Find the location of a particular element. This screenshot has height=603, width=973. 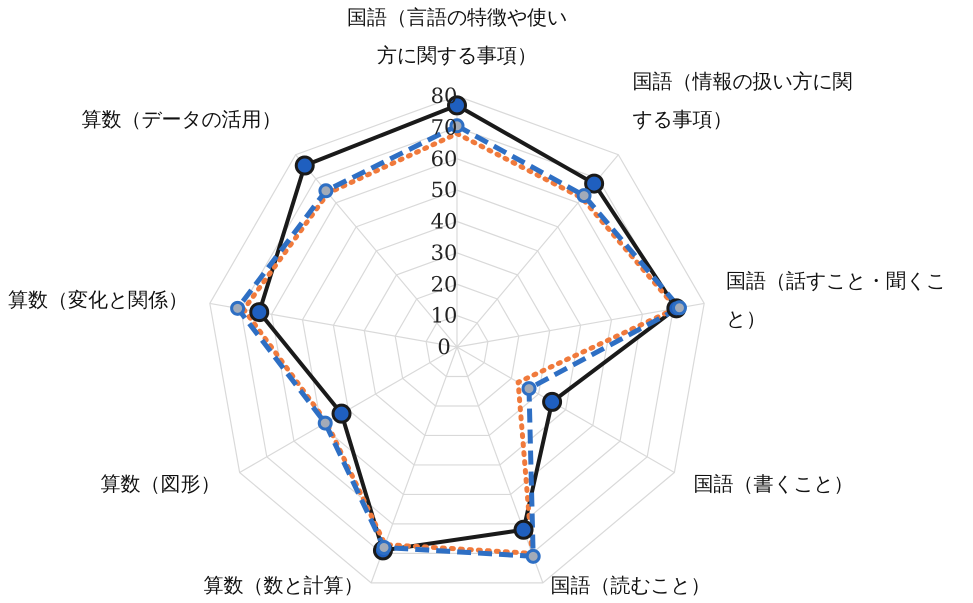

y-tick-label: 30 is located at coordinates (444, 252).